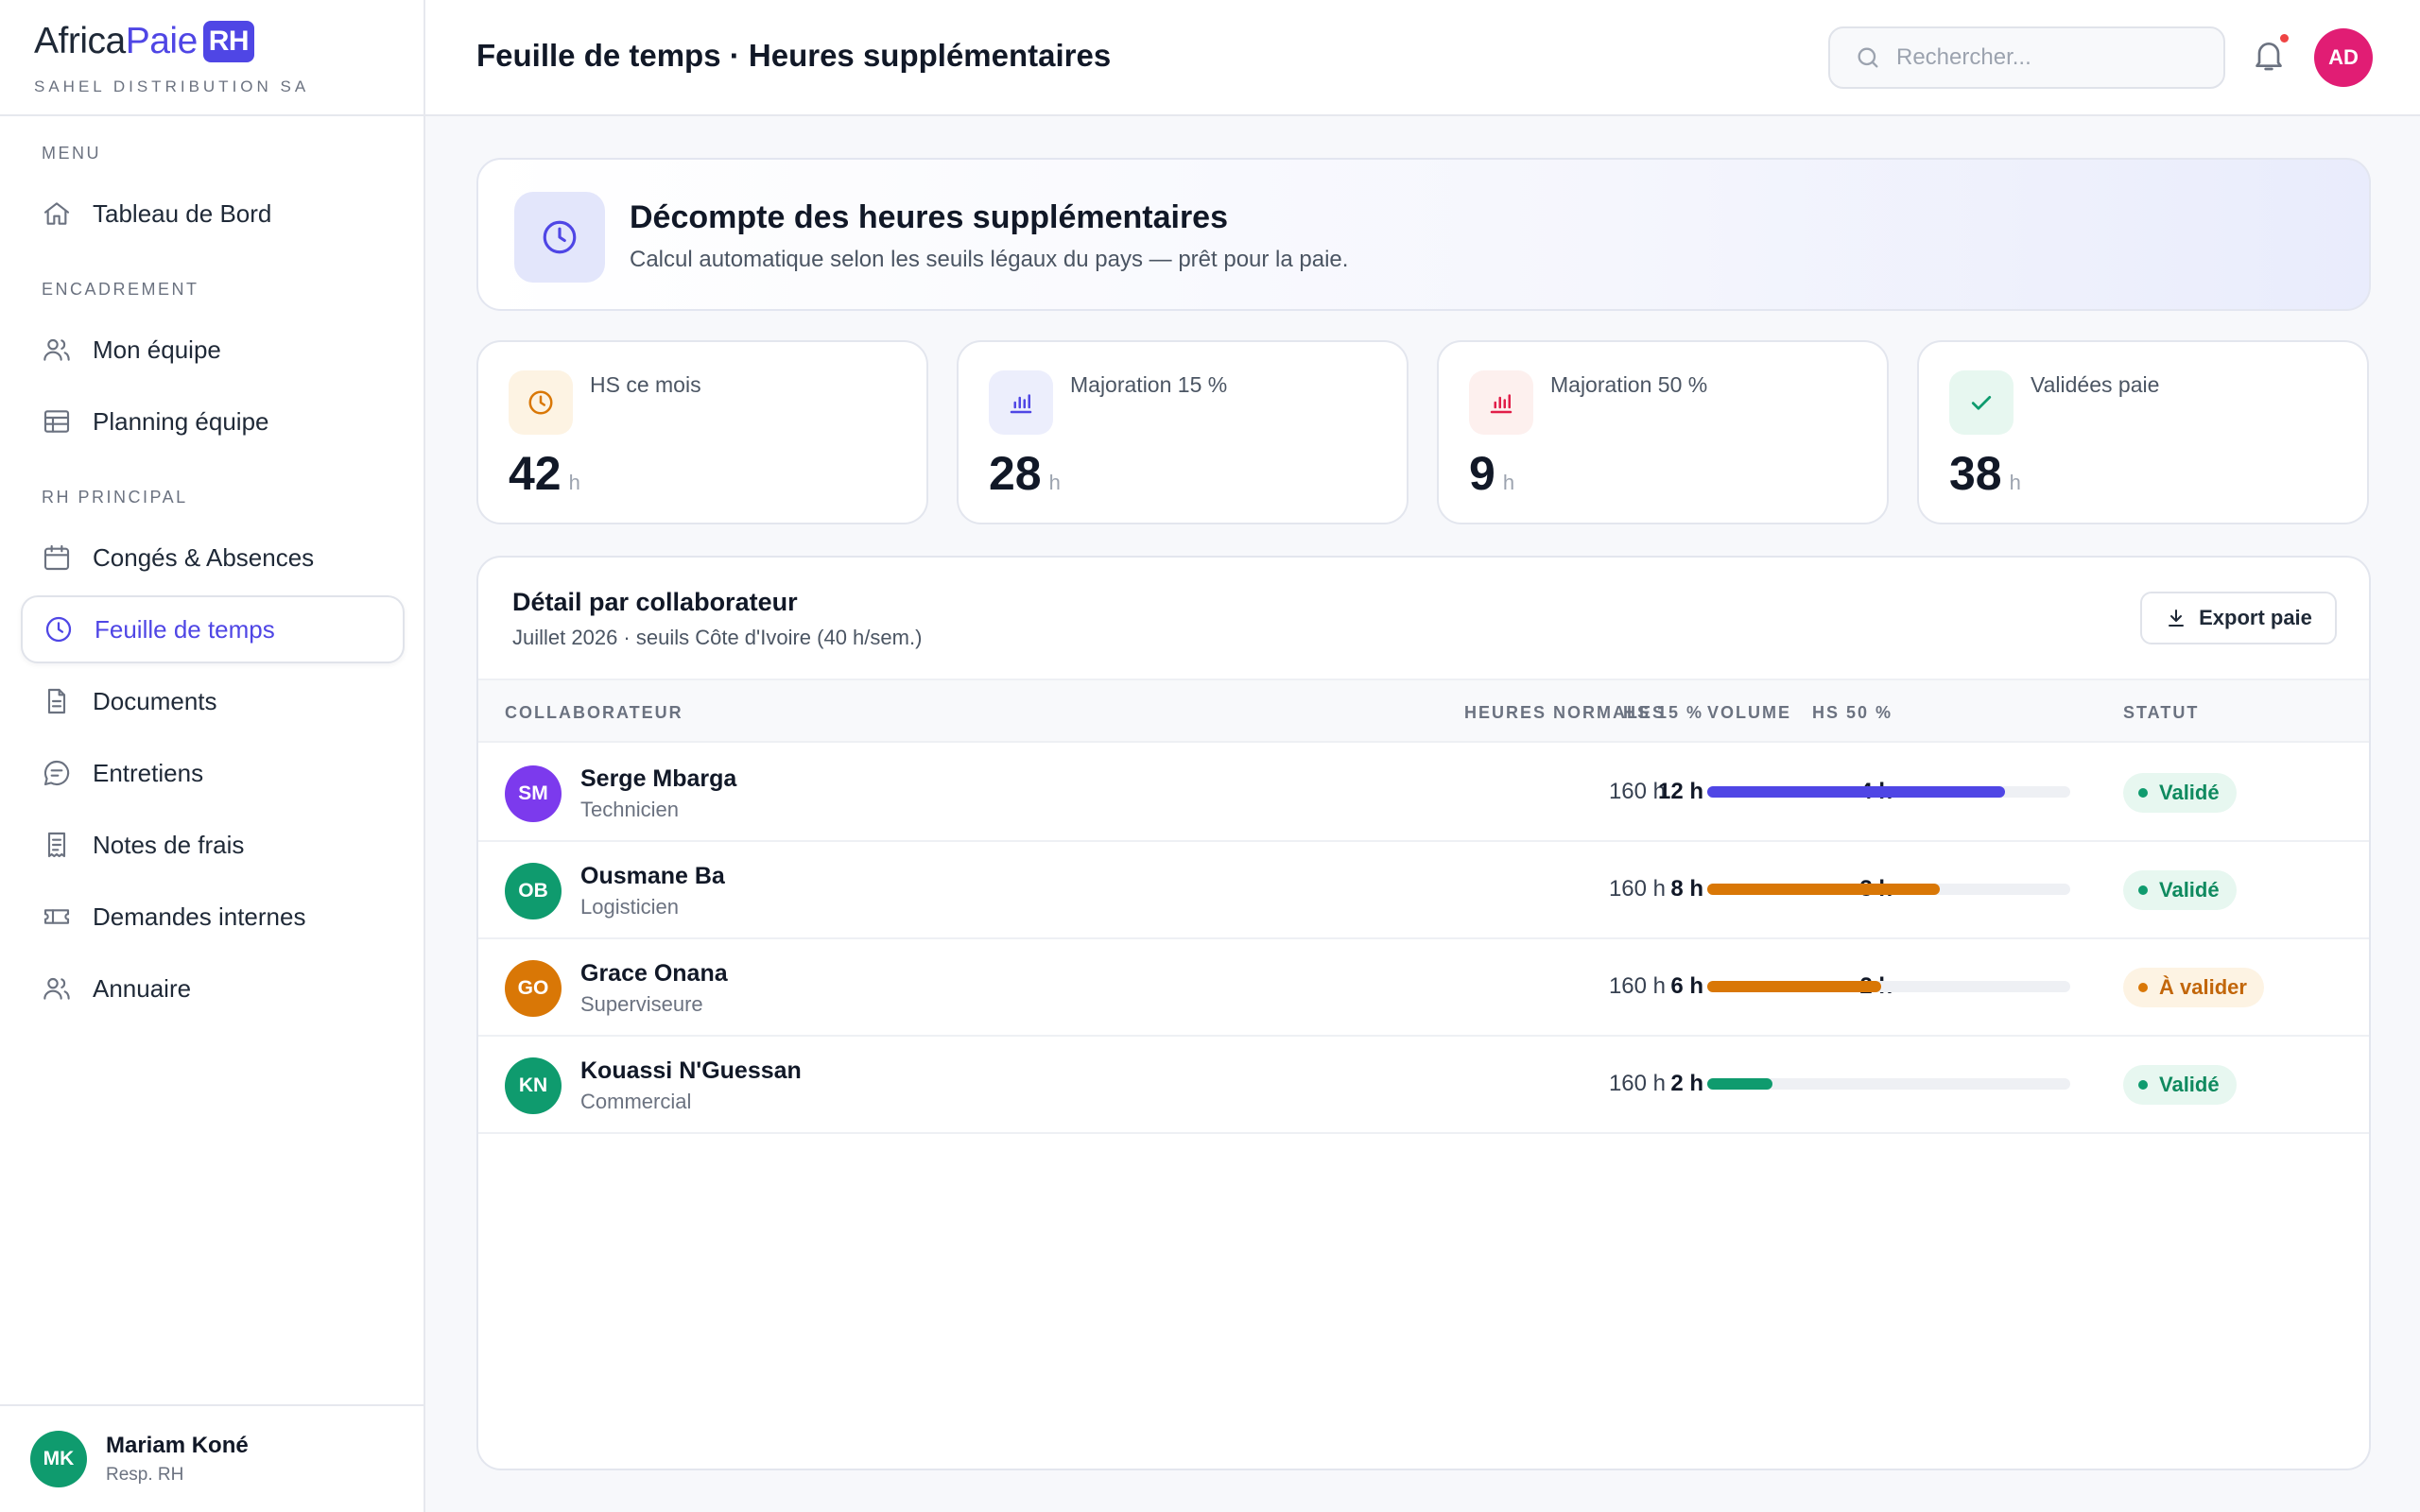  What do you see at coordinates (2057, 57) in the screenshot?
I see `search-input` at bounding box center [2057, 57].